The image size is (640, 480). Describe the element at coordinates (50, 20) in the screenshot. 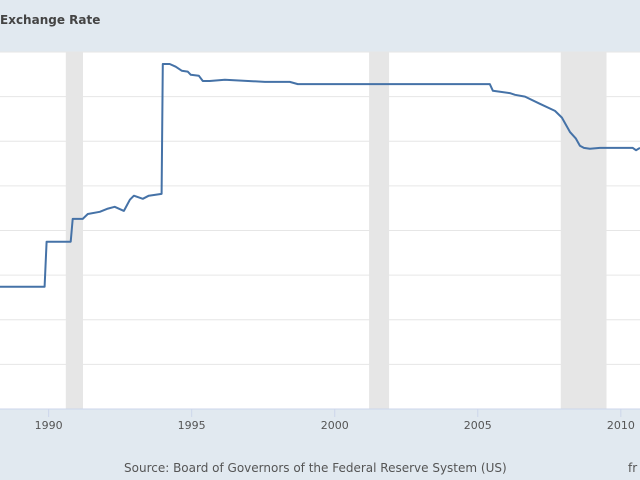

I see `chart-title: Exchange Rate` at that location.